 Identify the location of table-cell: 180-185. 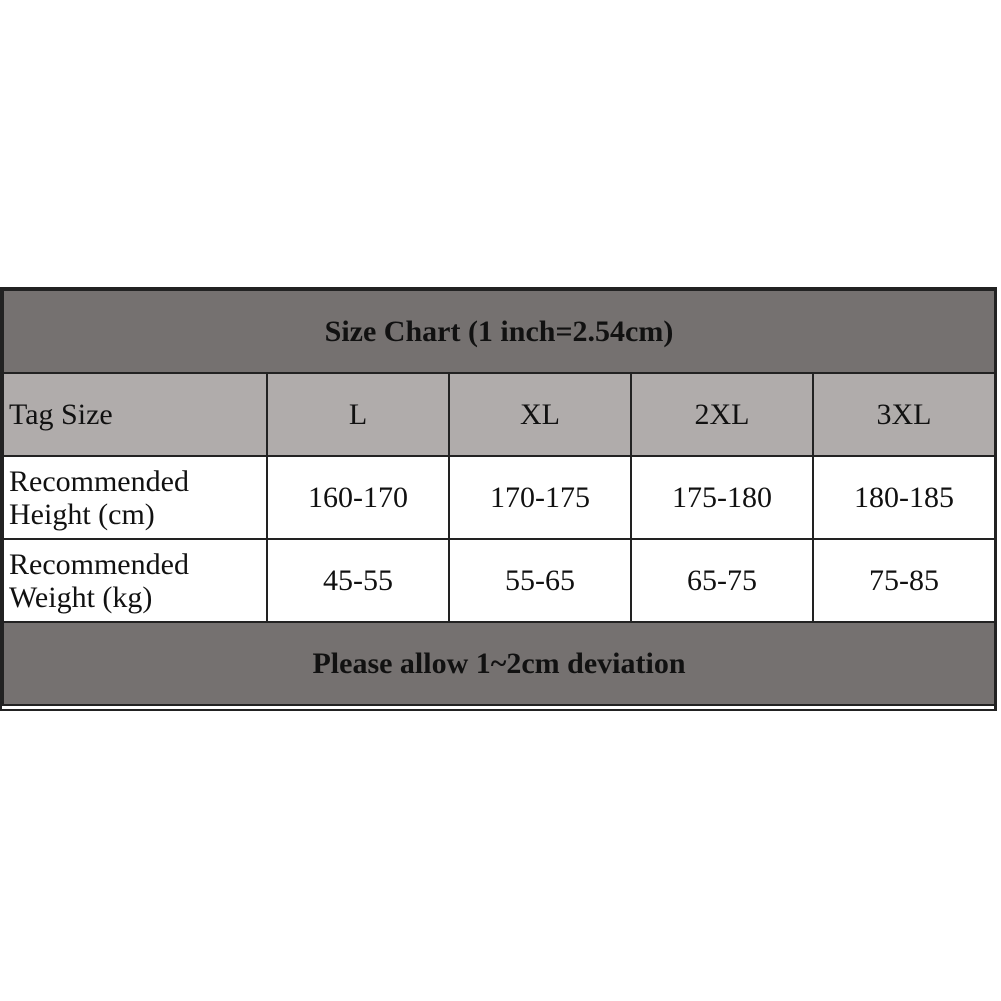
(904, 497).